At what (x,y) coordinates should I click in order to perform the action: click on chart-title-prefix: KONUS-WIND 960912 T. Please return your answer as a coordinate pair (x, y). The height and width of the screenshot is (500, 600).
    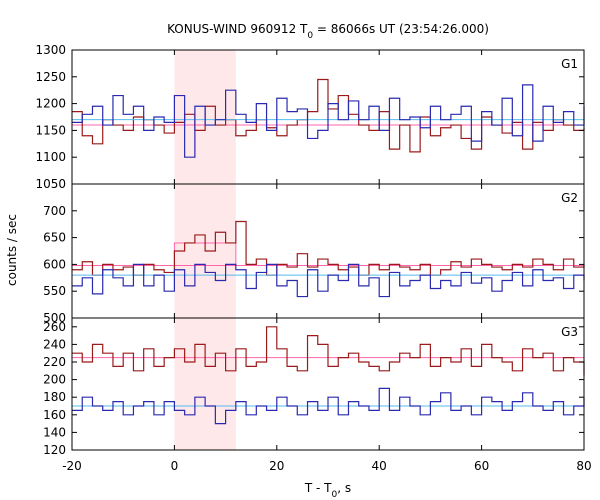
    Looking at the image, I should click on (237, 29).